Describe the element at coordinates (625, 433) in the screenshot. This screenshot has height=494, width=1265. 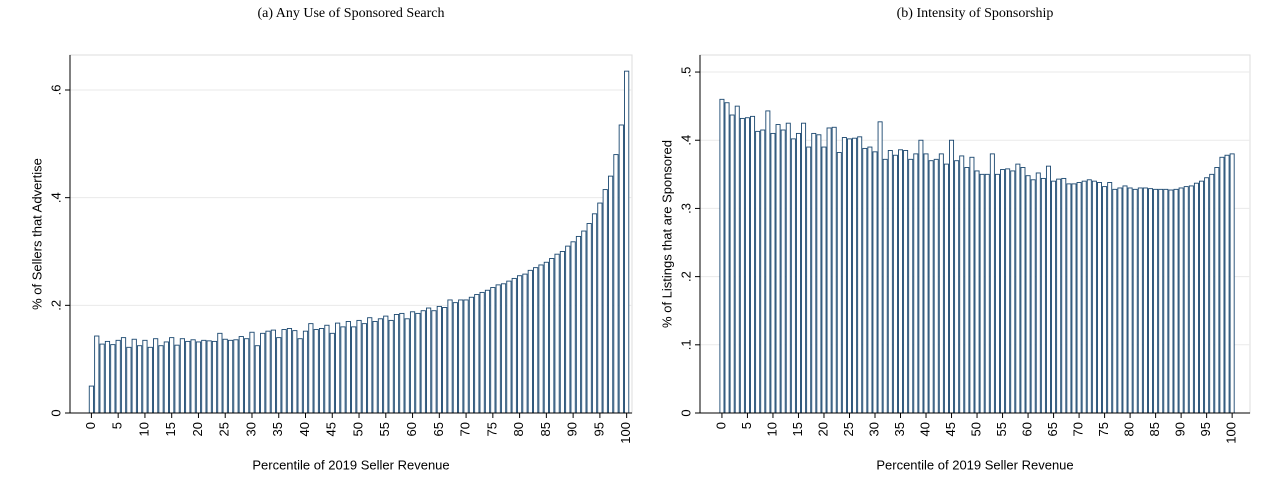
I see `x-tick-label: 100` at that location.